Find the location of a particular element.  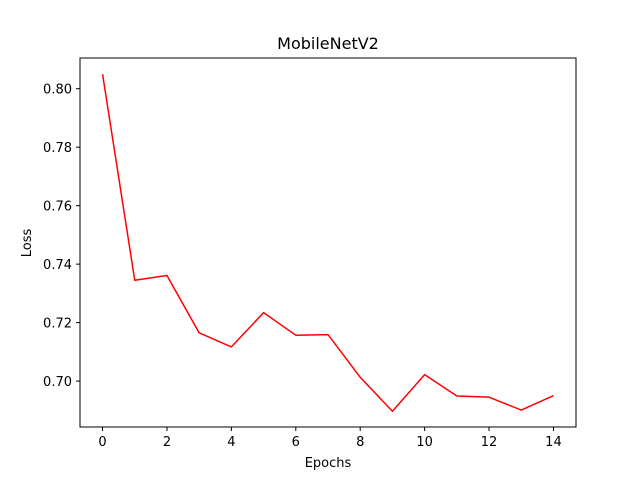

y-tick-label: 0.70 is located at coordinates (57, 382).